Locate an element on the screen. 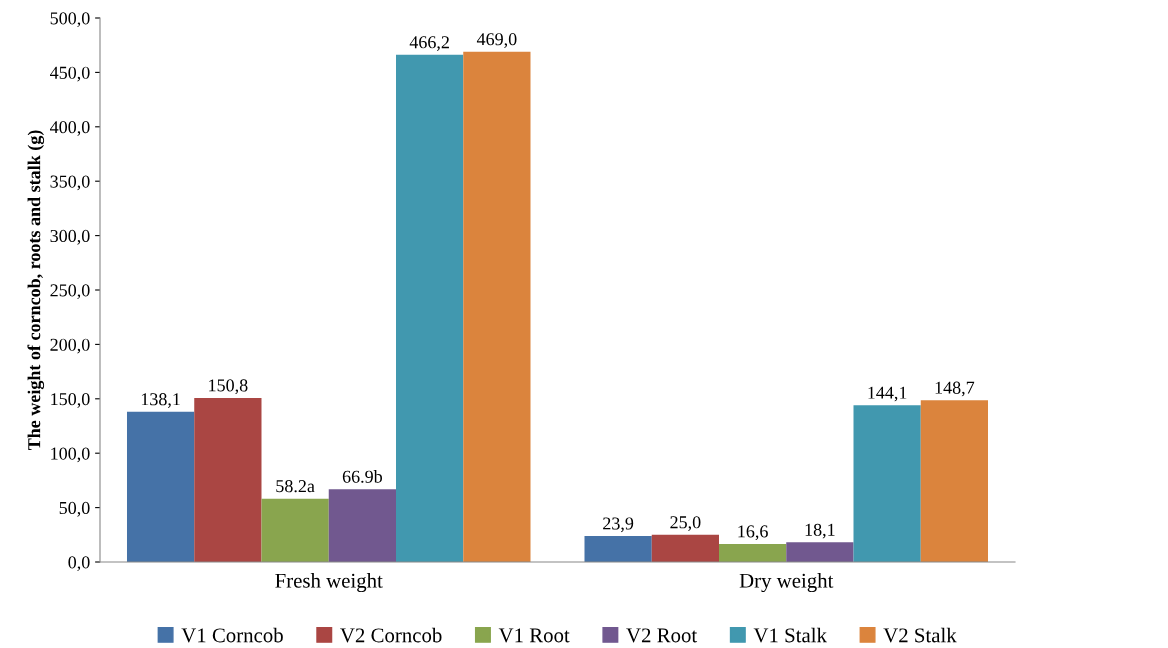 Image resolution: width=1168 pixels, height=648 pixels. data-label: 18,1 is located at coordinates (820, 531).